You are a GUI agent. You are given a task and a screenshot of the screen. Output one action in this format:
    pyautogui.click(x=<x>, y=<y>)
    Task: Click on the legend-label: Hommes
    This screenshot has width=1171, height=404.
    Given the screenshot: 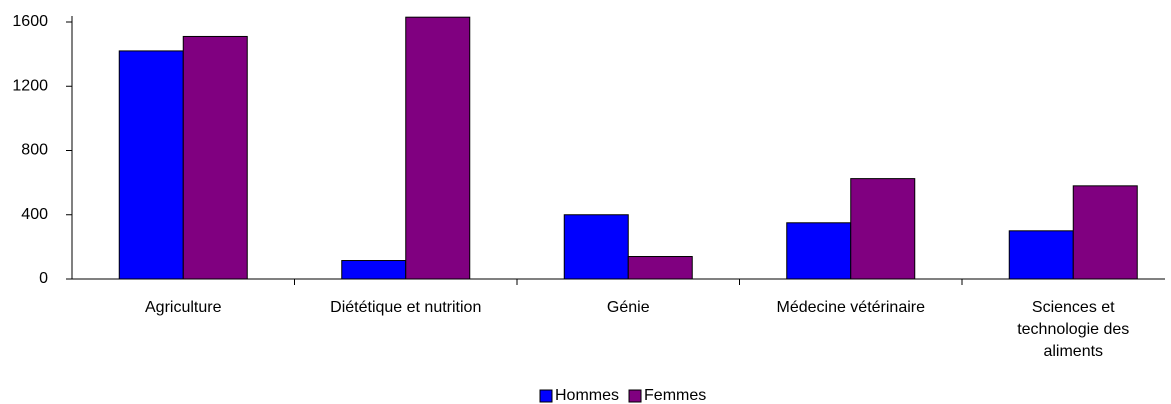 What is the action you would take?
    pyautogui.click(x=587, y=395)
    